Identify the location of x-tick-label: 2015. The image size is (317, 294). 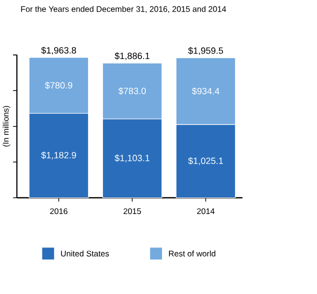
(132, 211).